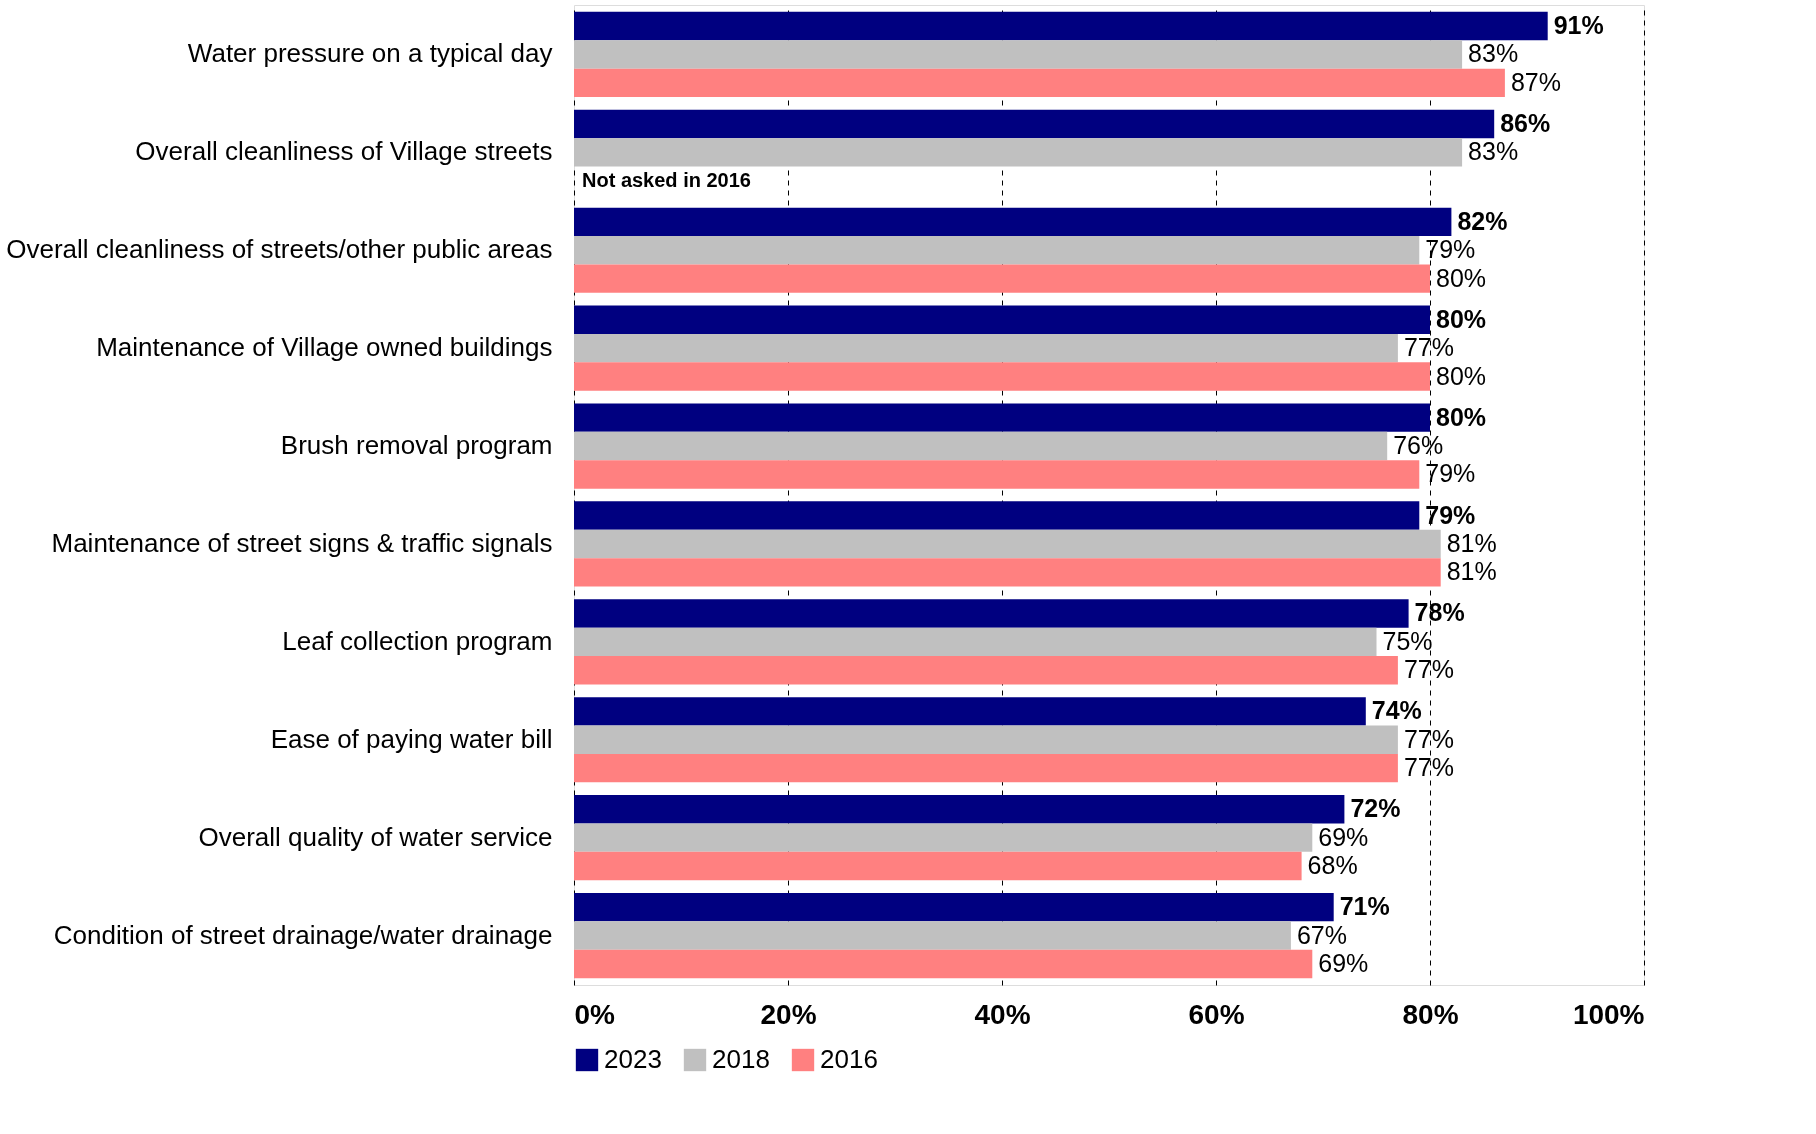 This screenshot has height=1134, width=1816. I want to click on x-tick-label: 20%, so click(788, 1014).